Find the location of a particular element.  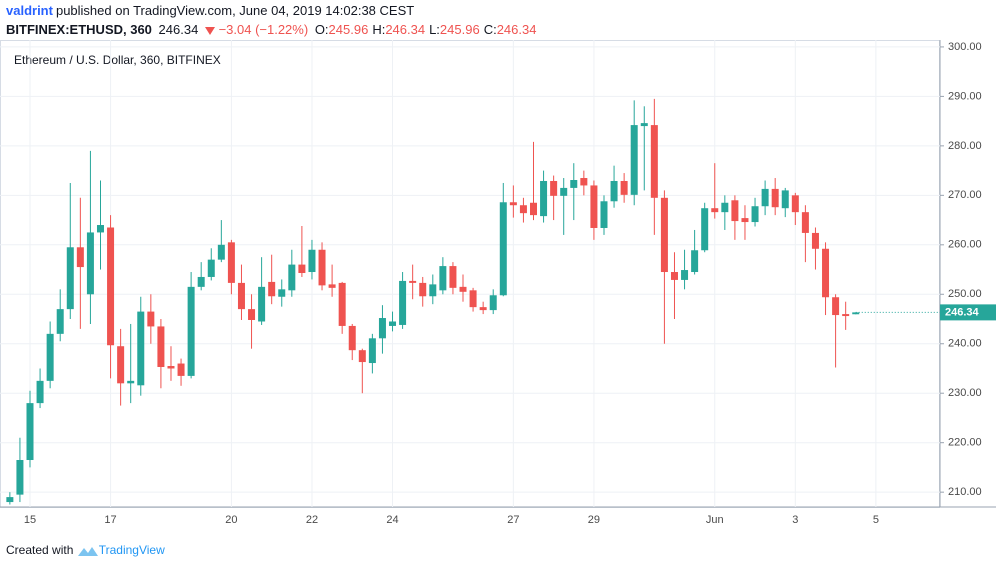

y-tick-label: 260.00 is located at coordinates (965, 245).